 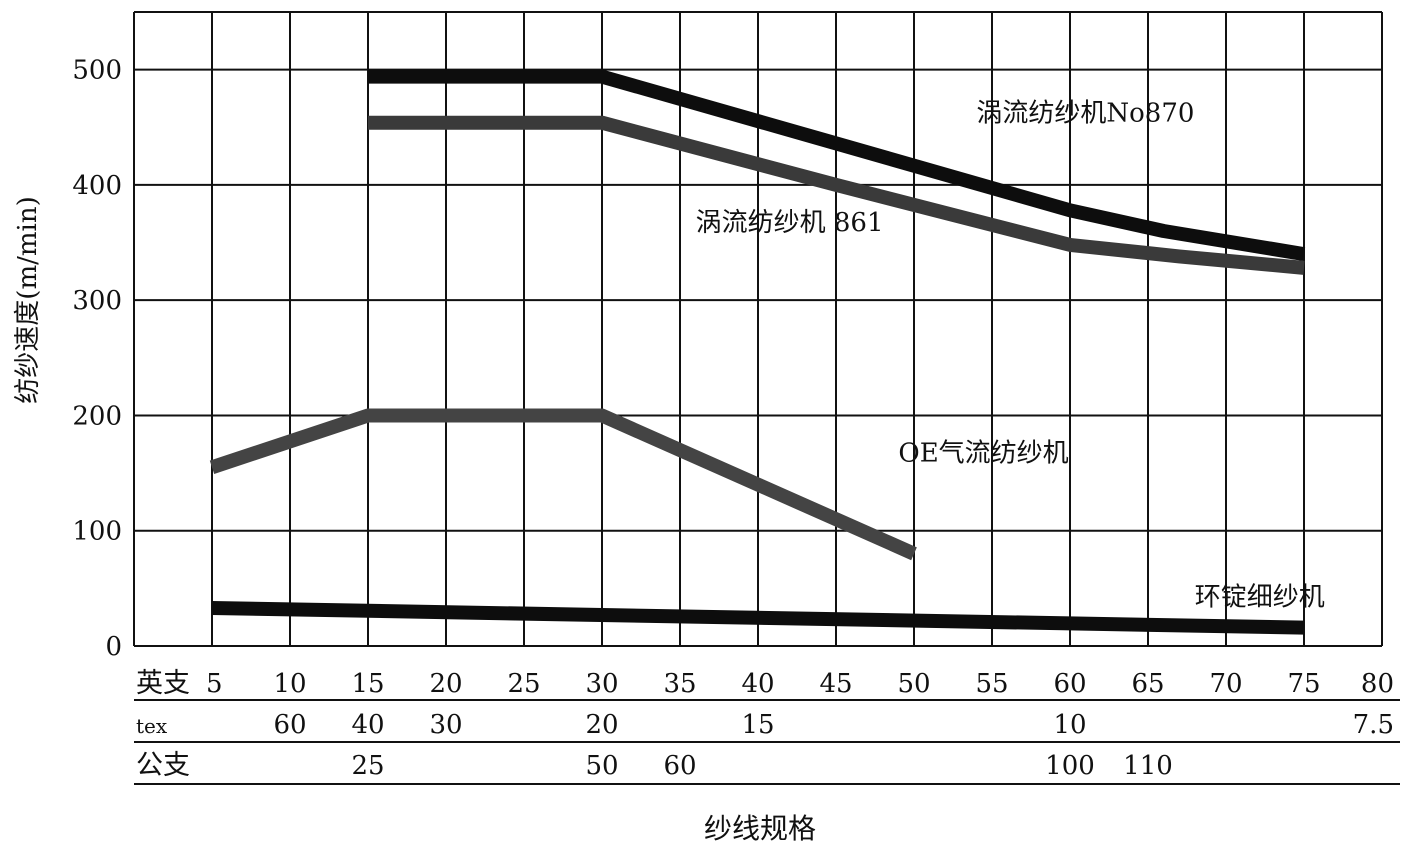 What do you see at coordinates (163, 683) in the screenshot?
I see `x-scale-name: 英支` at bounding box center [163, 683].